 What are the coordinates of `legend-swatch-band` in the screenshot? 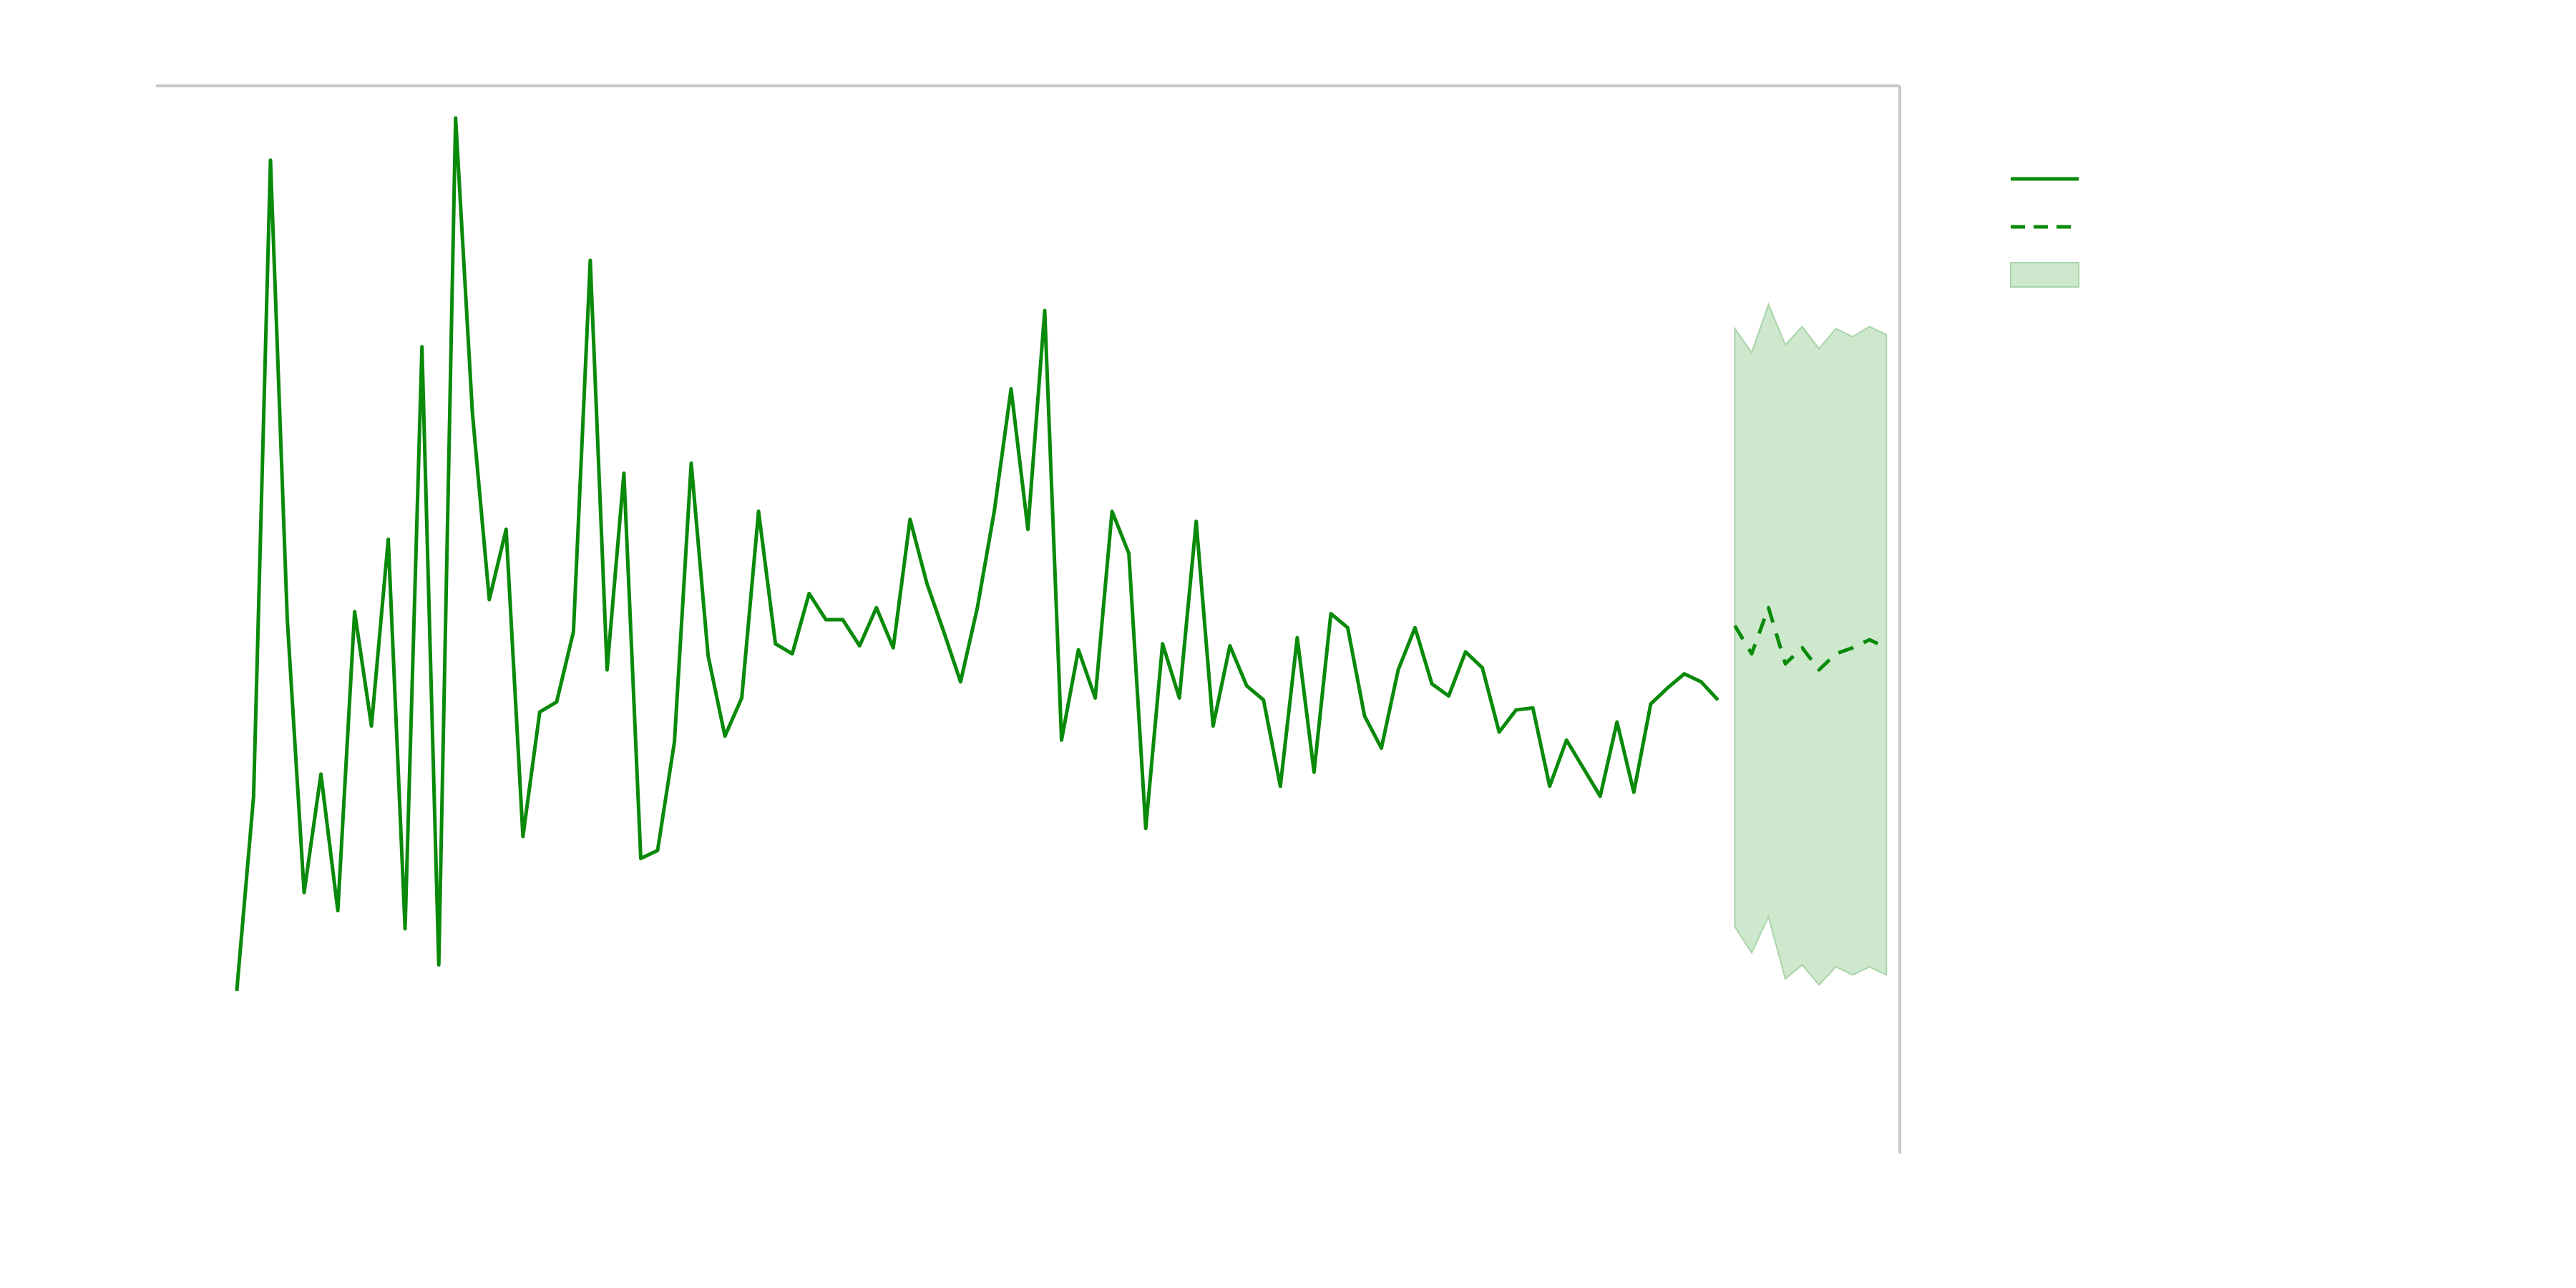 It's located at (2044, 275).